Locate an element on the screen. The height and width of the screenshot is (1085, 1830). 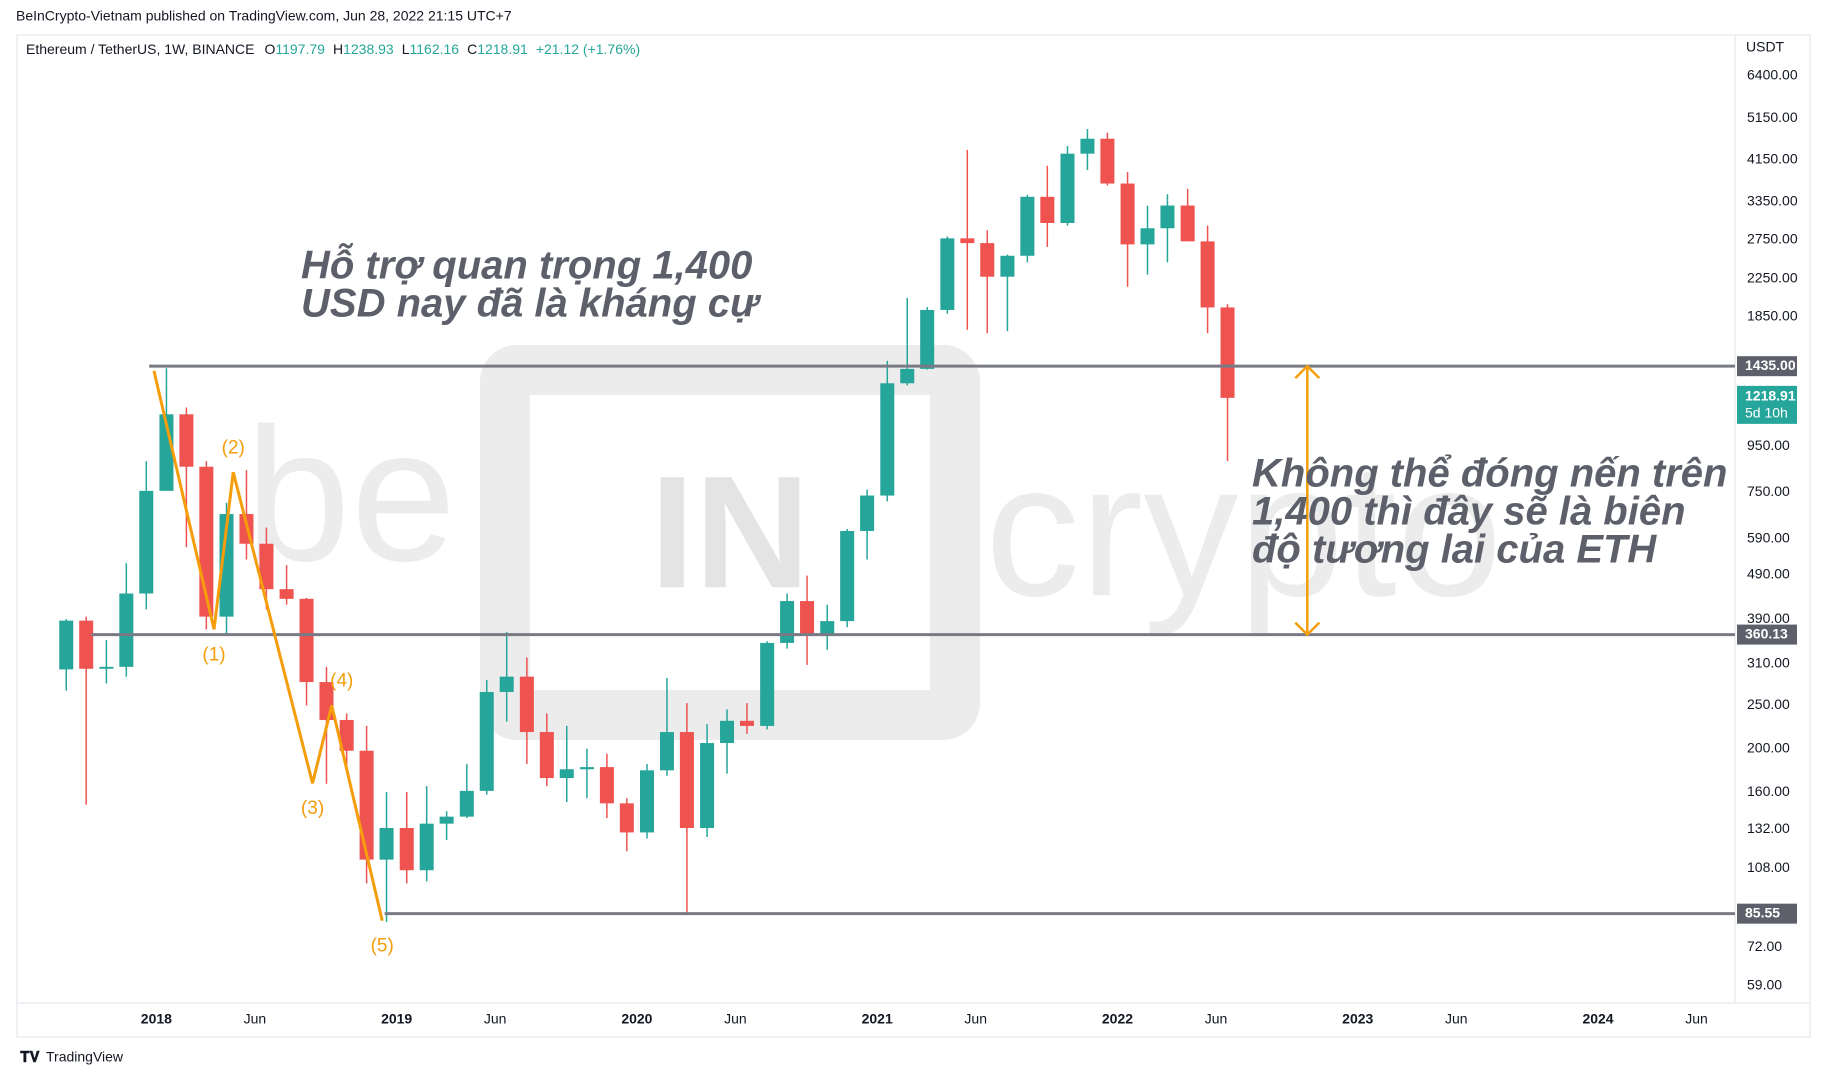
y-tick-label: 3350.00 is located at coordinates (1772, 200).